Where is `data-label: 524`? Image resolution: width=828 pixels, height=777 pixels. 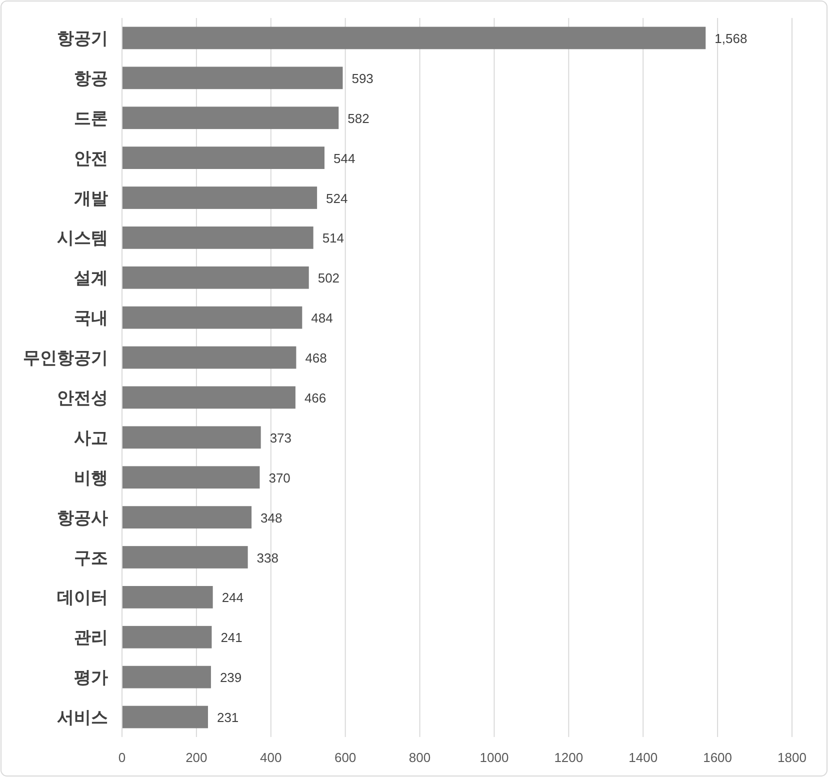
data-label: 524 is located at coordinates (337, 198).